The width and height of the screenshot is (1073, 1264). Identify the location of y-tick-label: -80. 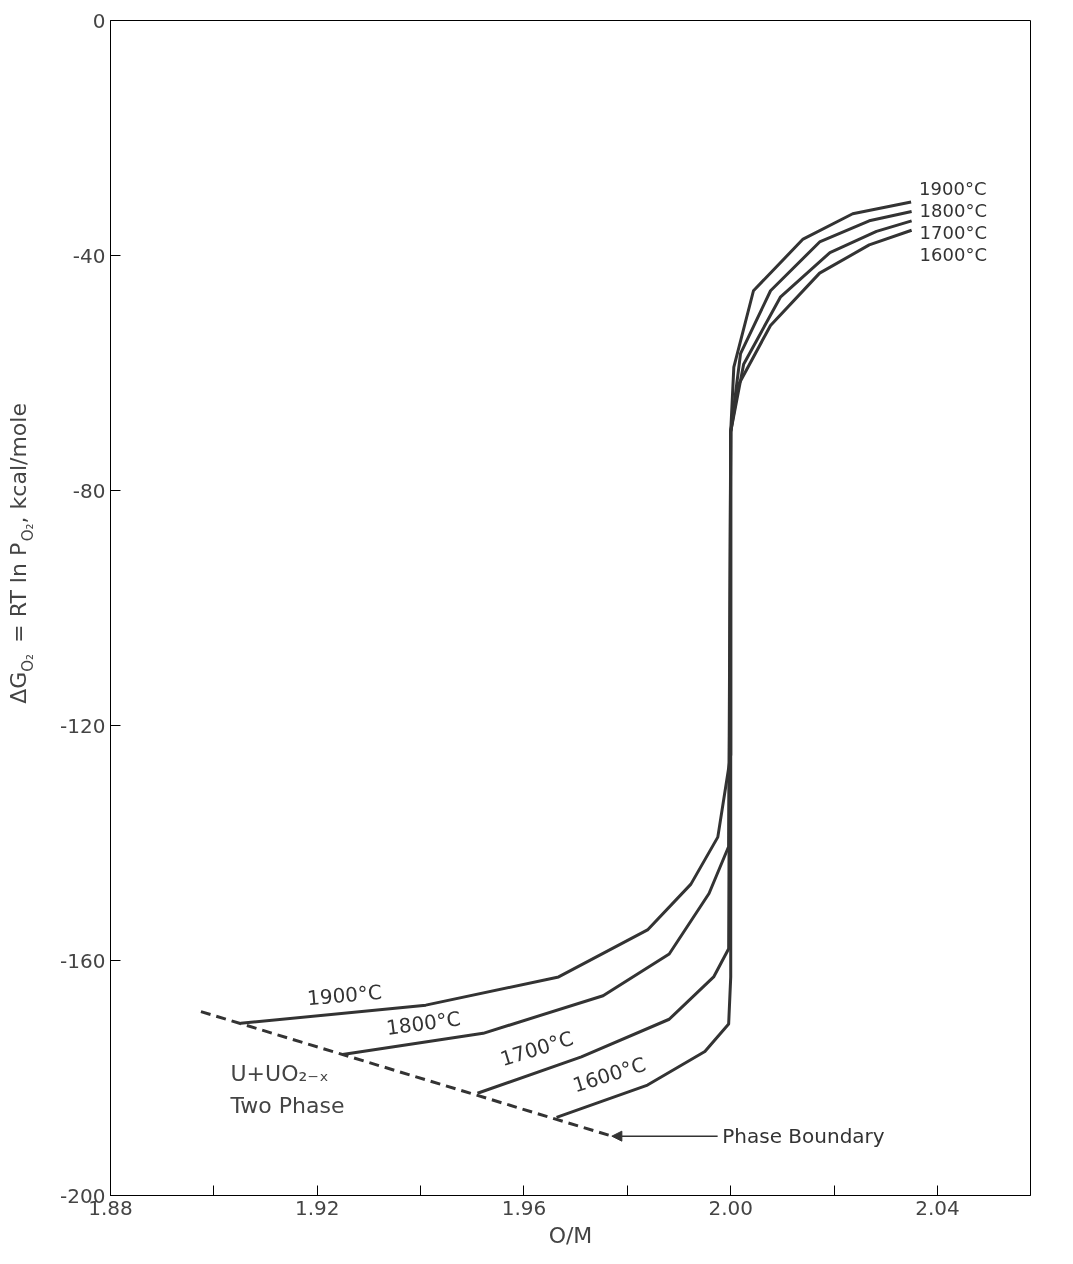
(89, 490).